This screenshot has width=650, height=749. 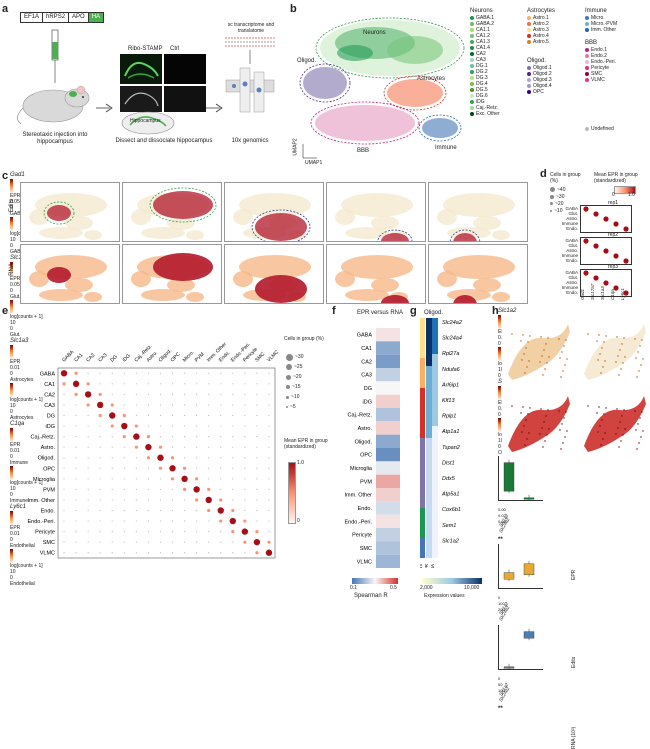 What do you see at coordinates (537, 61) in the screenshot?
I see `legend-oligo-title: Oligod.` at bounding box center [537, 61].